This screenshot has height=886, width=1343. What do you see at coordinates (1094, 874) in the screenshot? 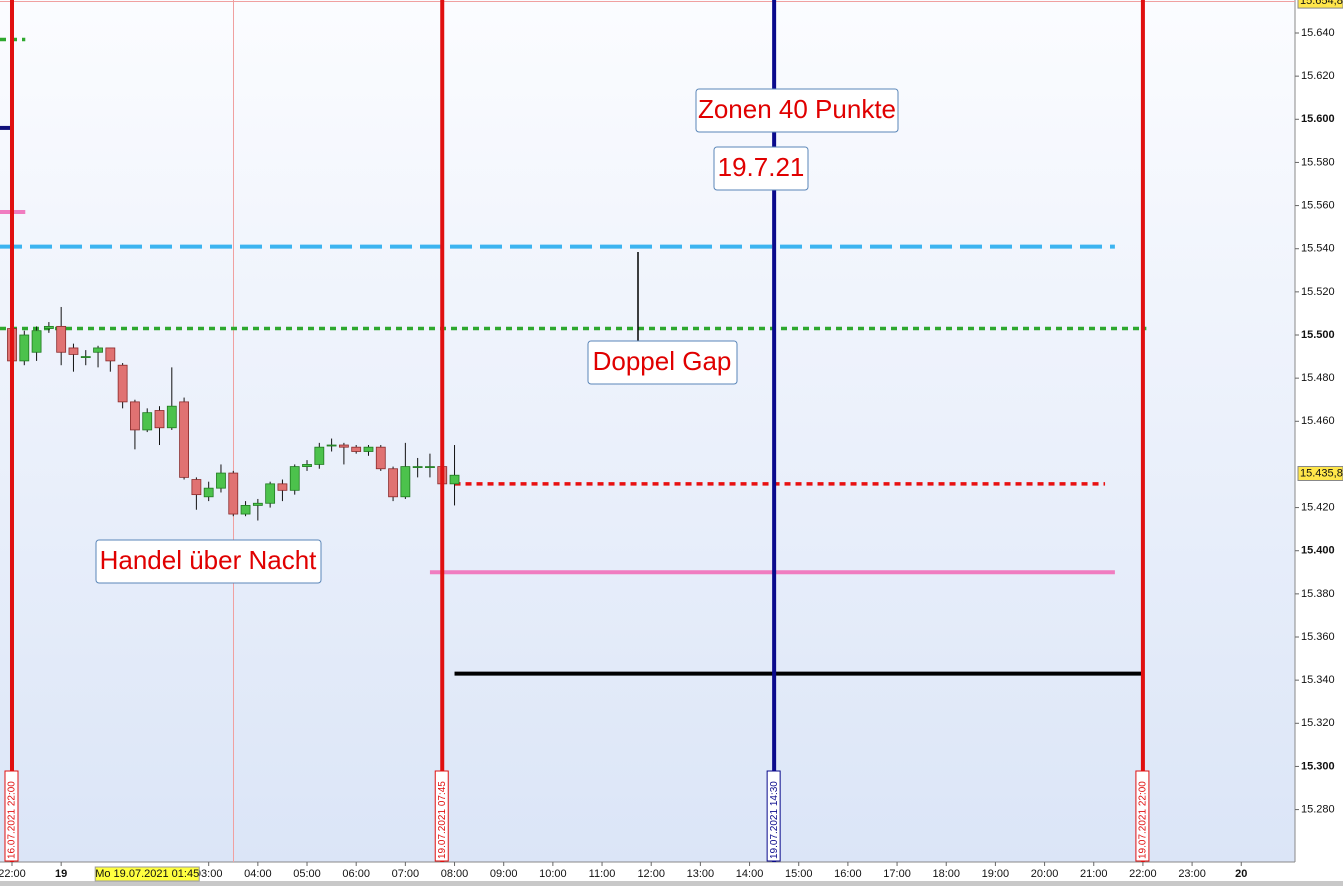
I see `x-tick-label: 21:00` at bounding box center [1094, 874].